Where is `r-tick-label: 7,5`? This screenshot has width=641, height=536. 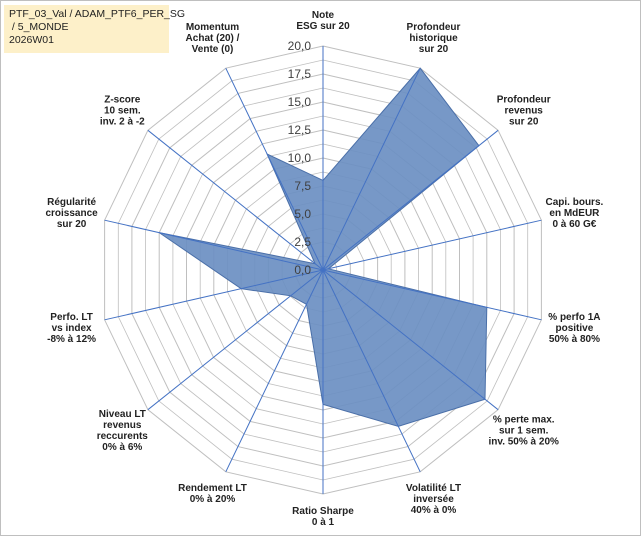 r-tick-label: 7,5 is located at coordinates (302, 186).